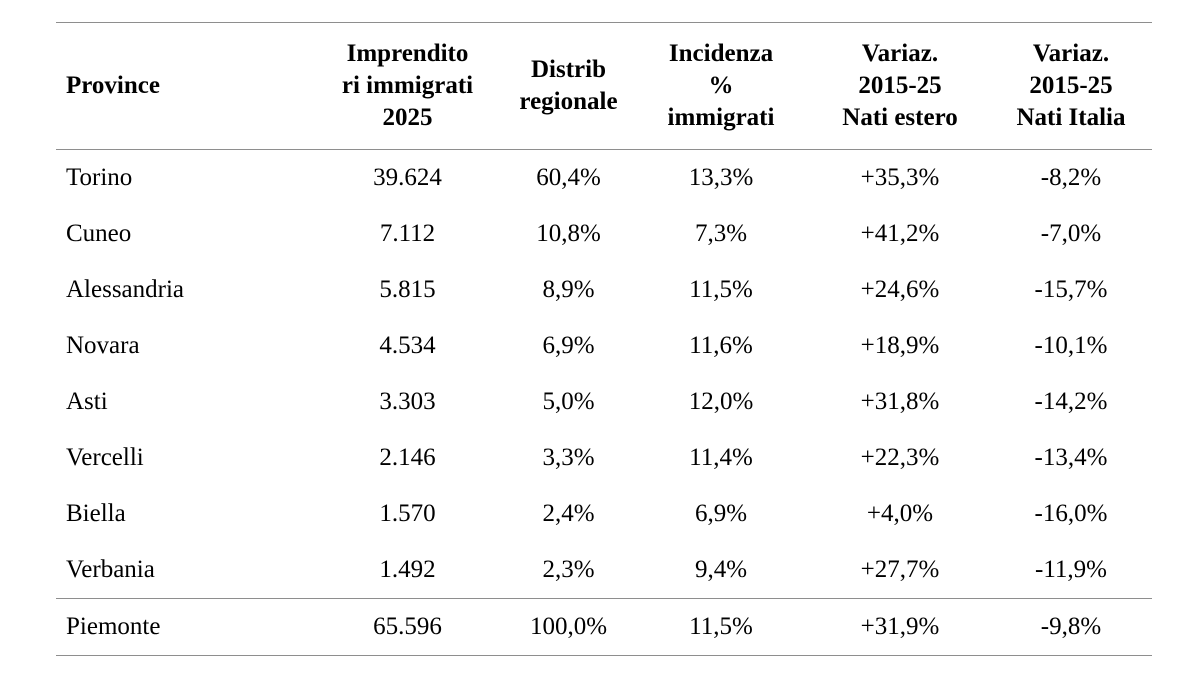 The width and height of the screenshot is (1200, 680). What do you see at coordinates (568, 457) in the screenshot?
I see `value-cell: 3,3%` at bounding box center [568, 457].